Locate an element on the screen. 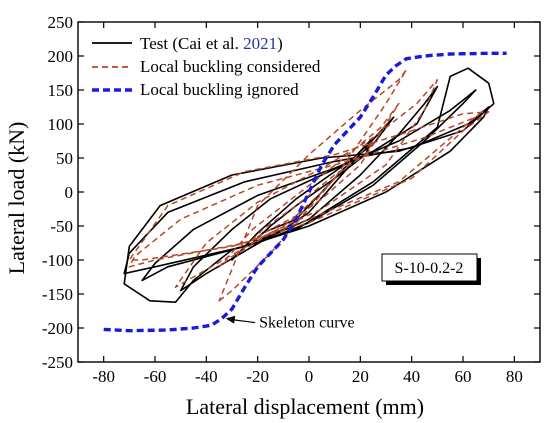  y-tick-label-200: 200 is located at coordinates (61, 56).